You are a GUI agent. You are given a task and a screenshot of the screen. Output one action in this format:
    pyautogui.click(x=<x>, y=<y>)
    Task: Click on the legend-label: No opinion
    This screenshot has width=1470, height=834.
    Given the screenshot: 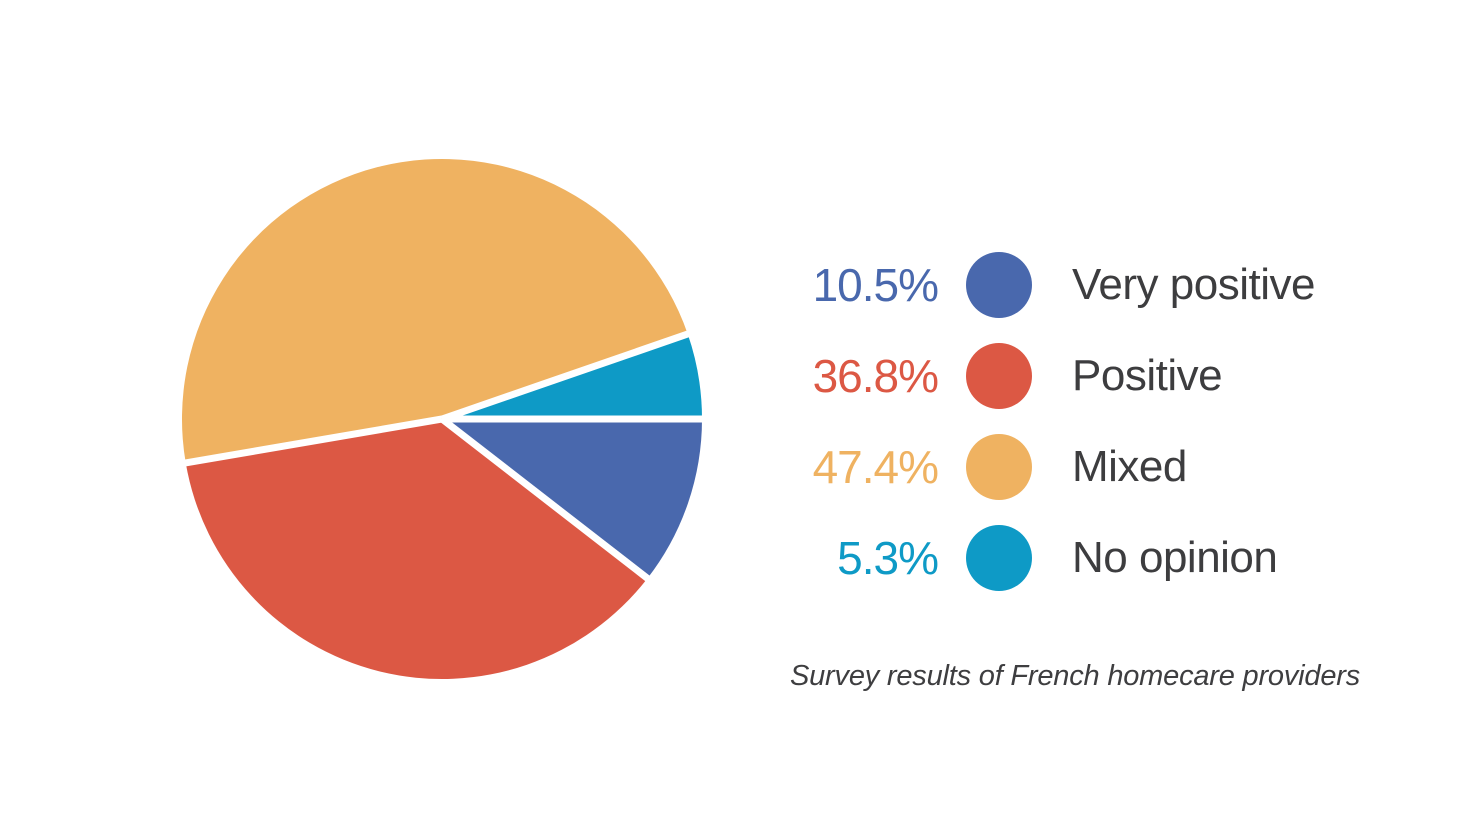 What is the action you would take?
    pyautogui.click(x=1175, y=557)
    